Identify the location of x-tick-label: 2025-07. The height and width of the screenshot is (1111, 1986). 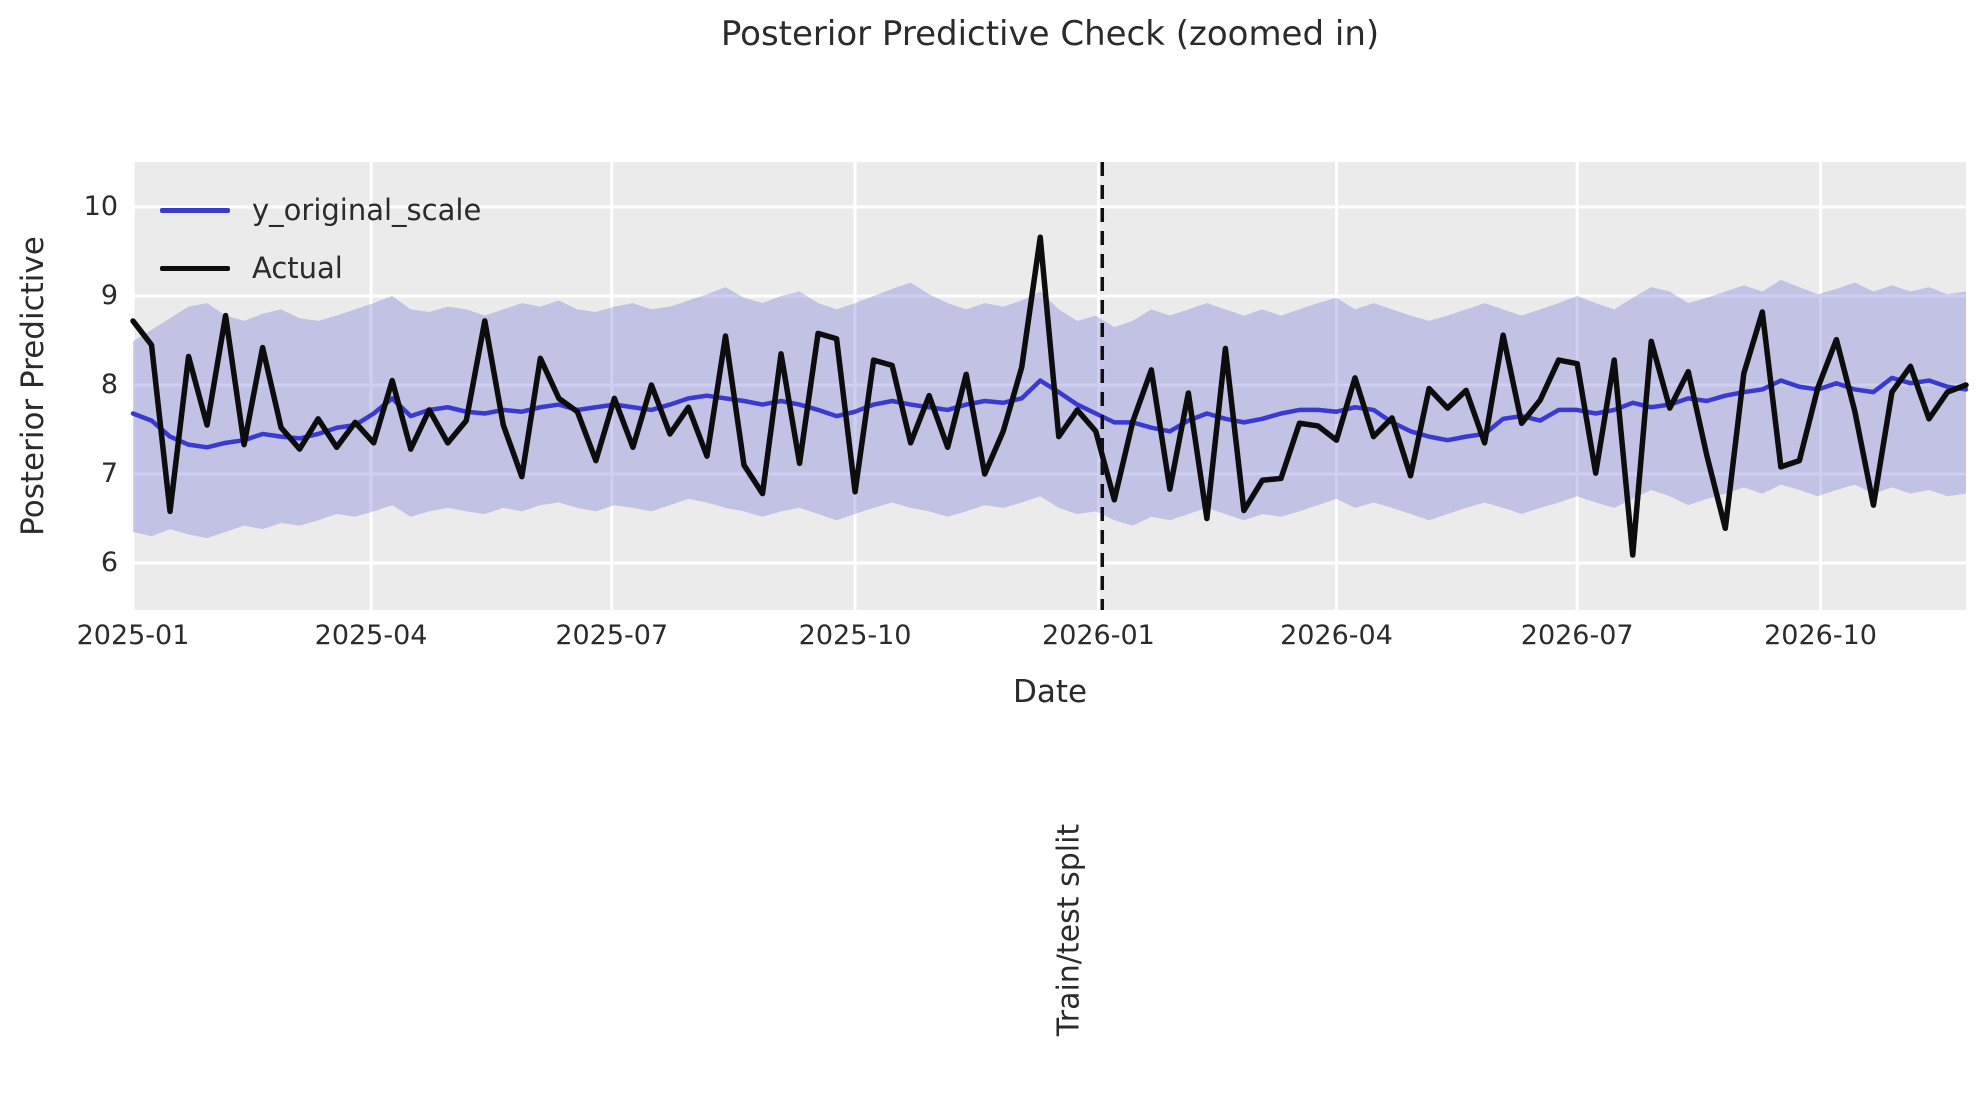
(612, 635).